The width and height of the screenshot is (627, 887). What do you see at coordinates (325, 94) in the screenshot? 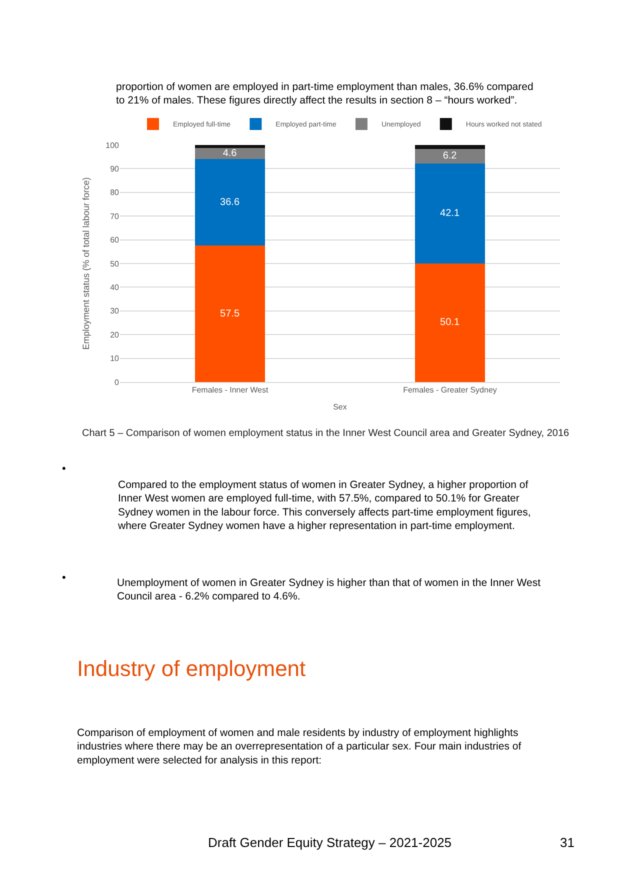
I see `text: proportion of women are employed in part-time employment than males, 36.6% compared to 21% of males. These figures directly affect the results in section 8 – “hours worked”.` at bounding box center [325, 94].